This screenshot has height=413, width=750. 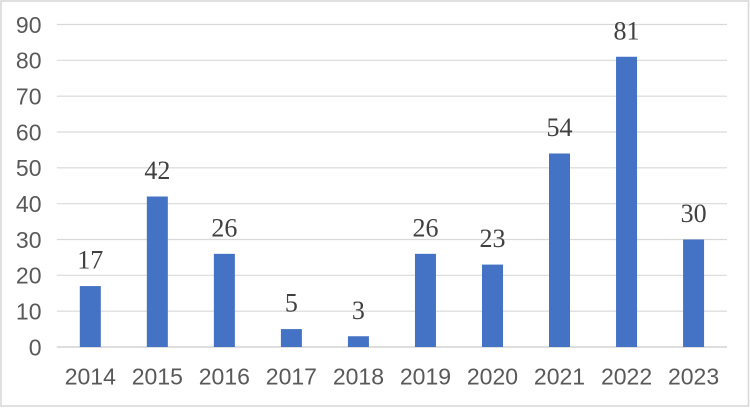 I want to click on svg-text: 2020, so click(x=492, y=377).